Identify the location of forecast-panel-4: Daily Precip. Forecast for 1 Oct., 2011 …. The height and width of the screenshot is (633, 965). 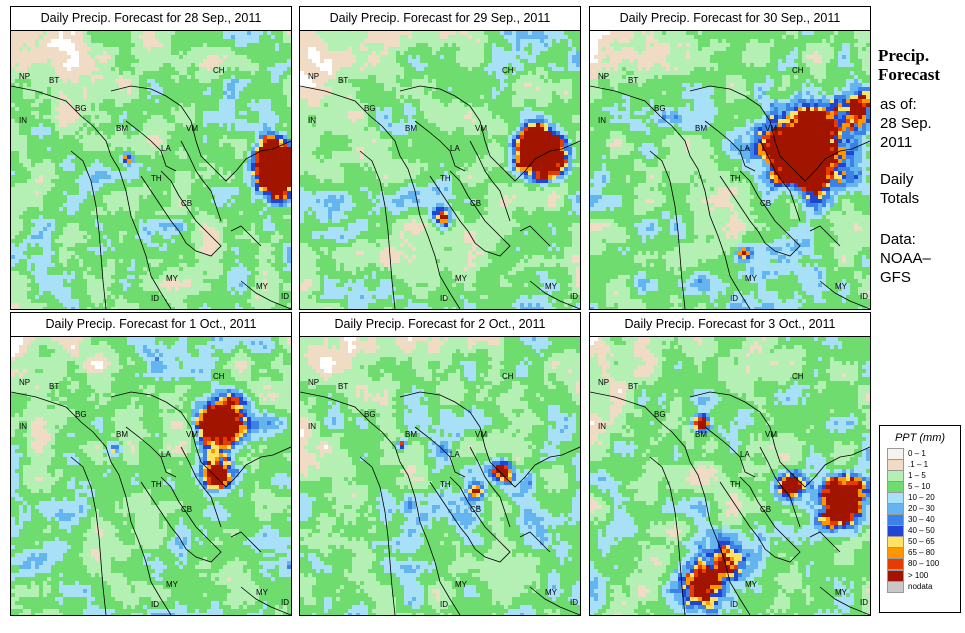
(151, 464).